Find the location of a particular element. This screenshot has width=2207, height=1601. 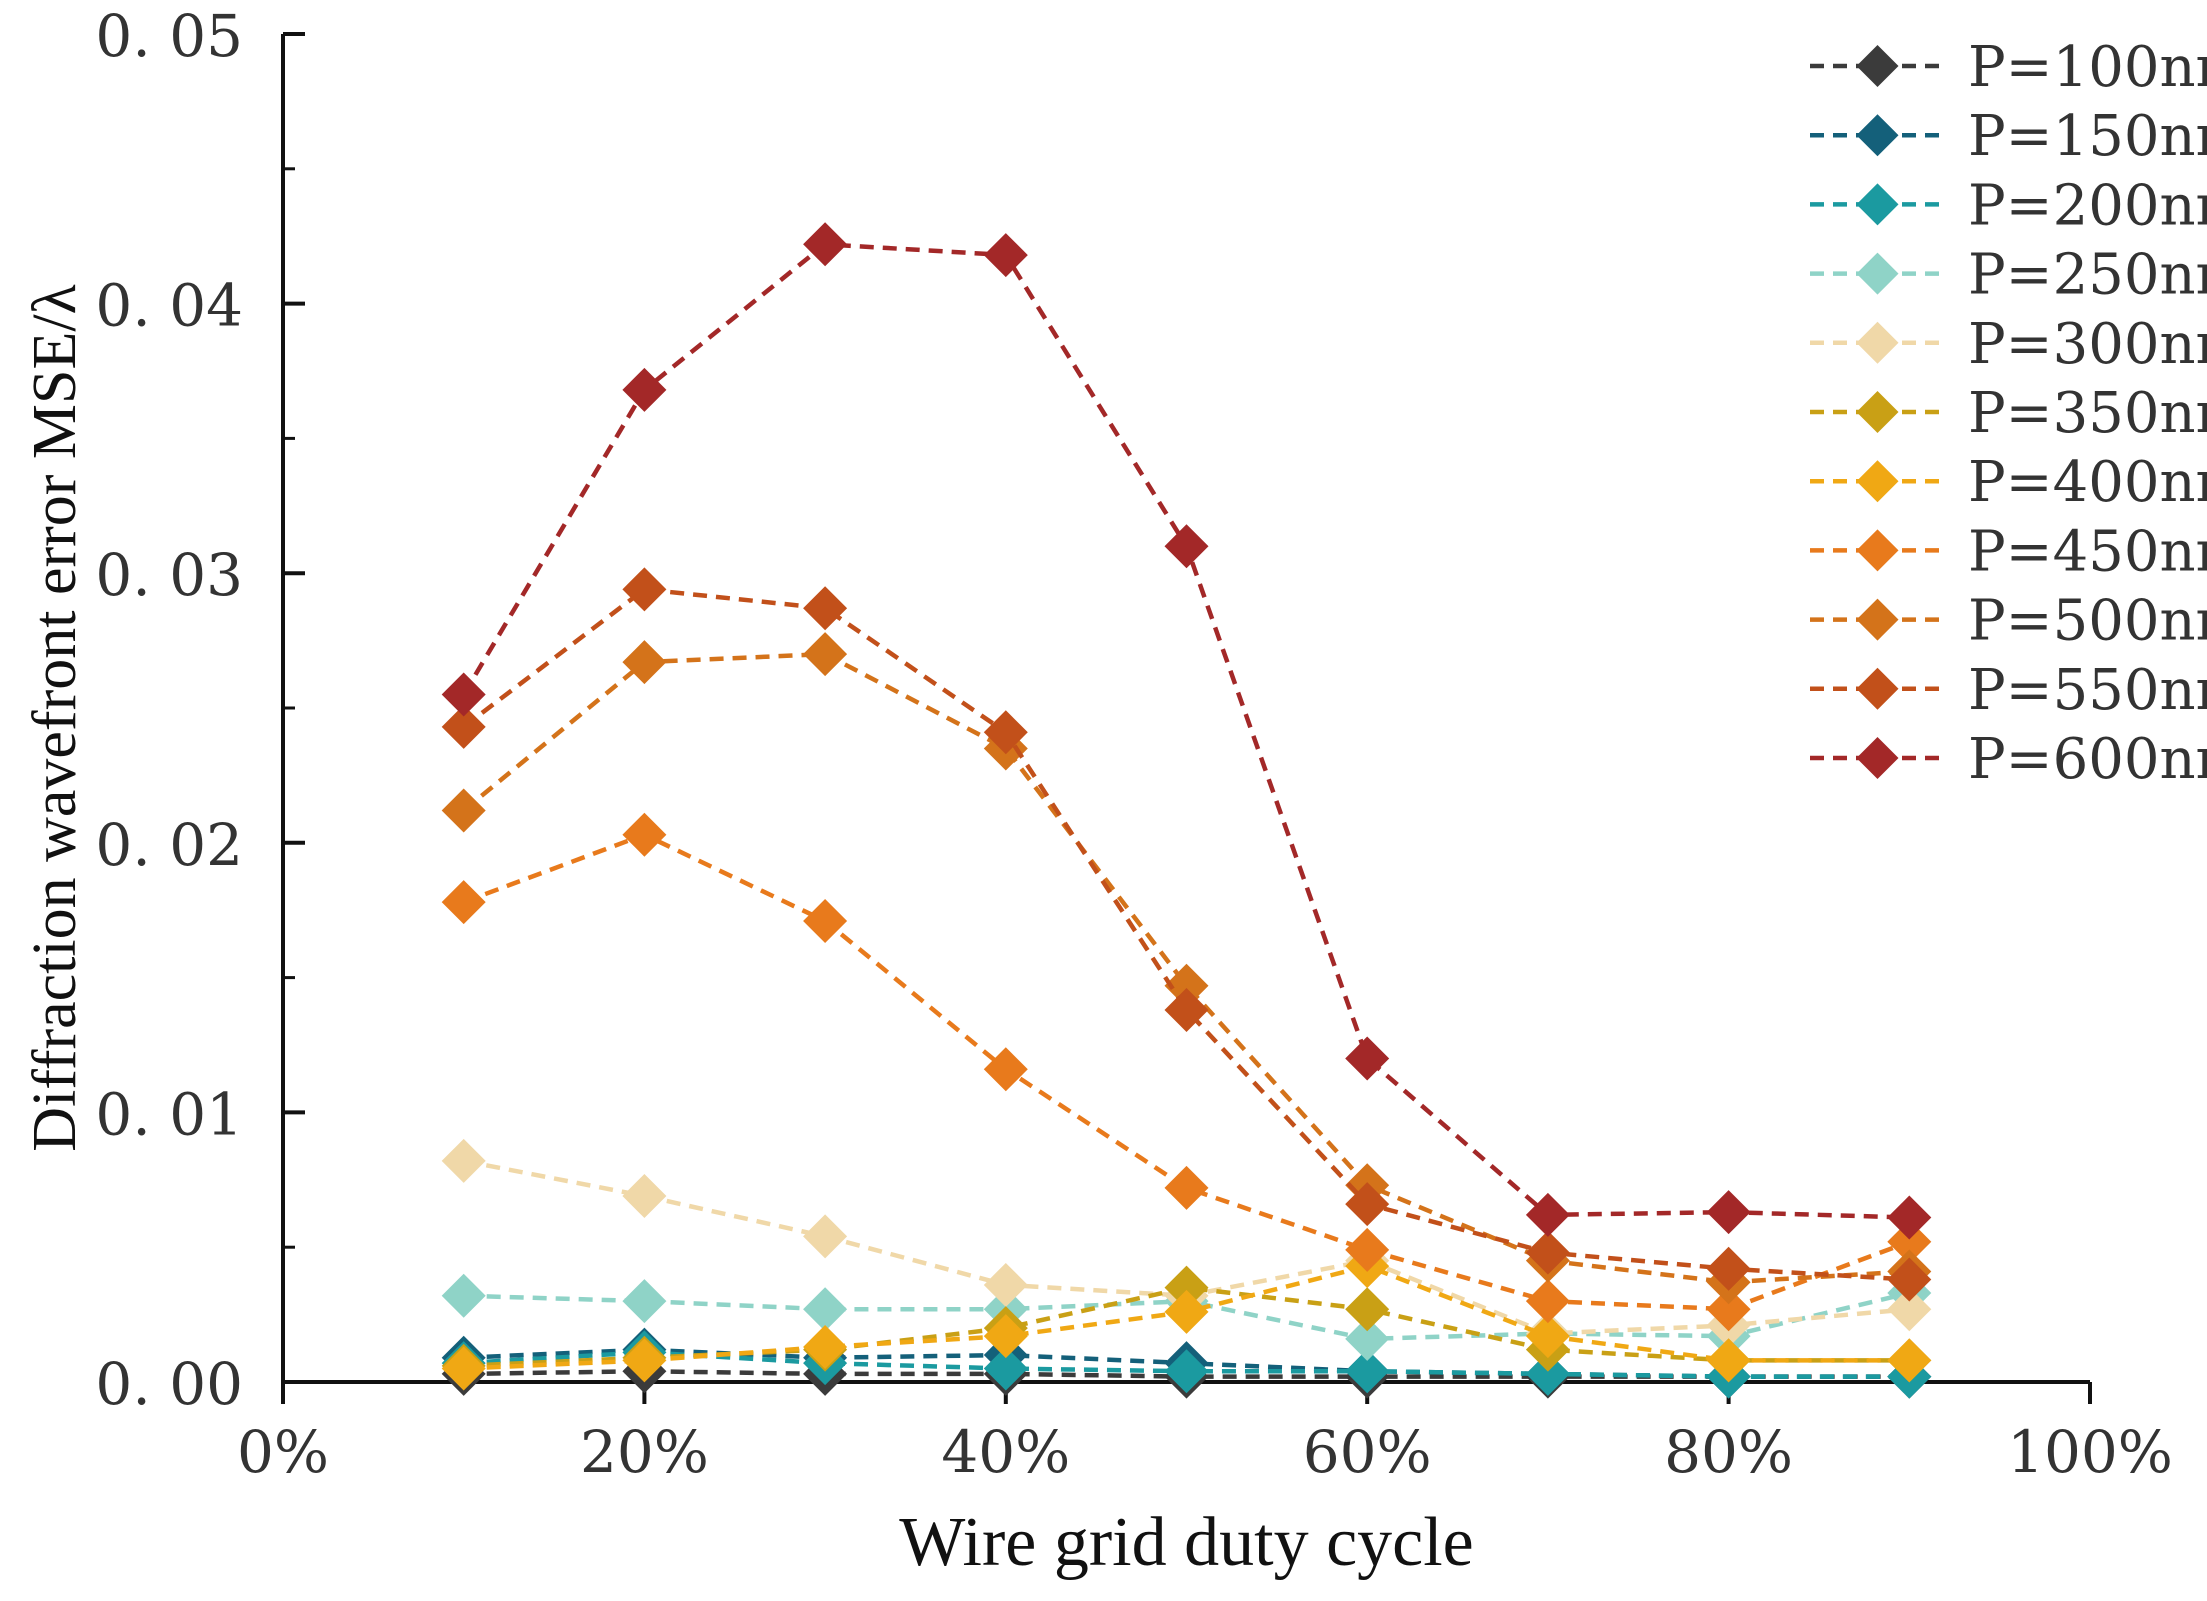

legend-label: P=200nm is located at coordinates (2087, 205).